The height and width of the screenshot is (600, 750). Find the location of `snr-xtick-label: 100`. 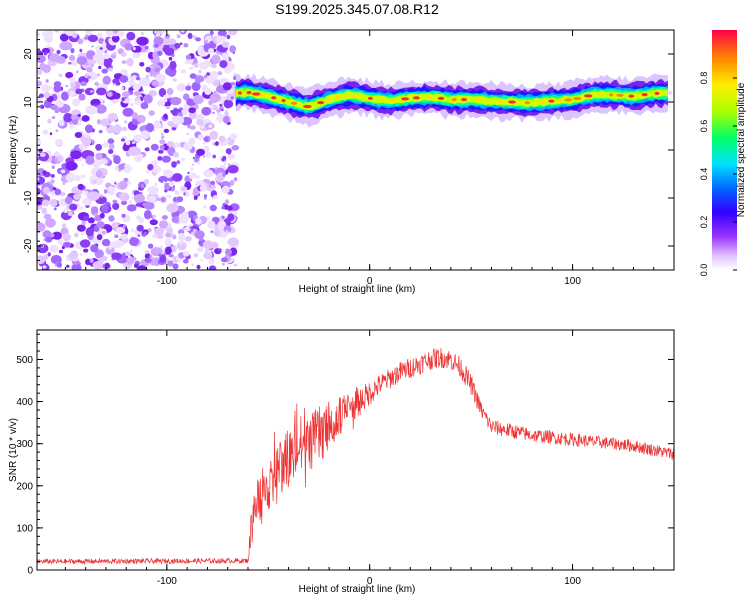

snr-xtick-label: 100 is located at coordinates (572, 581).